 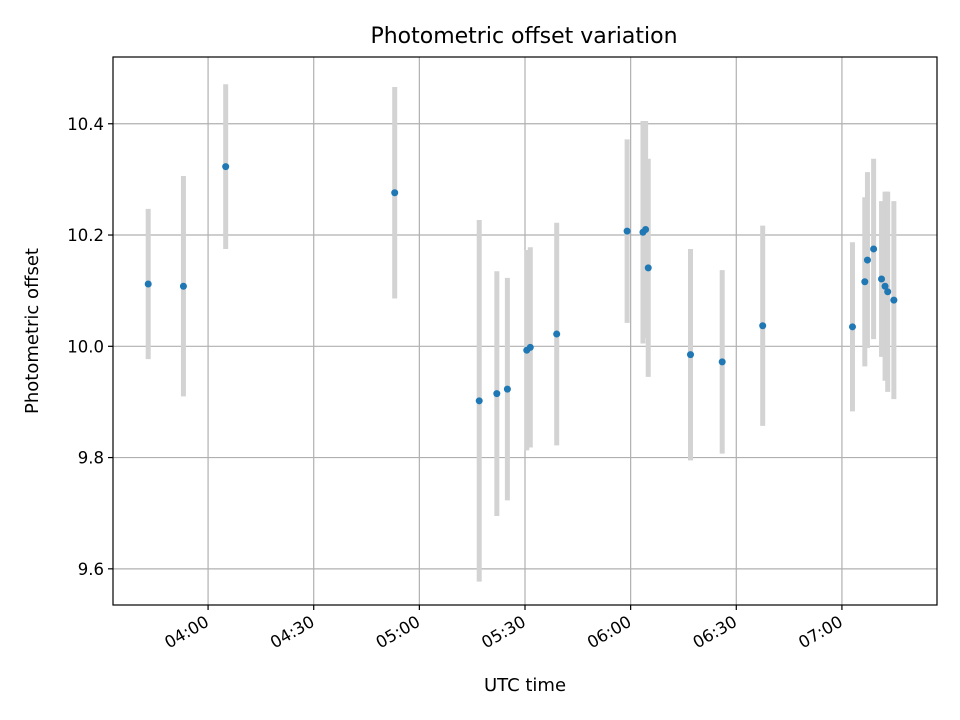 I want to click on y-axis-label: Photometric offset, so click(x=32, y=331).